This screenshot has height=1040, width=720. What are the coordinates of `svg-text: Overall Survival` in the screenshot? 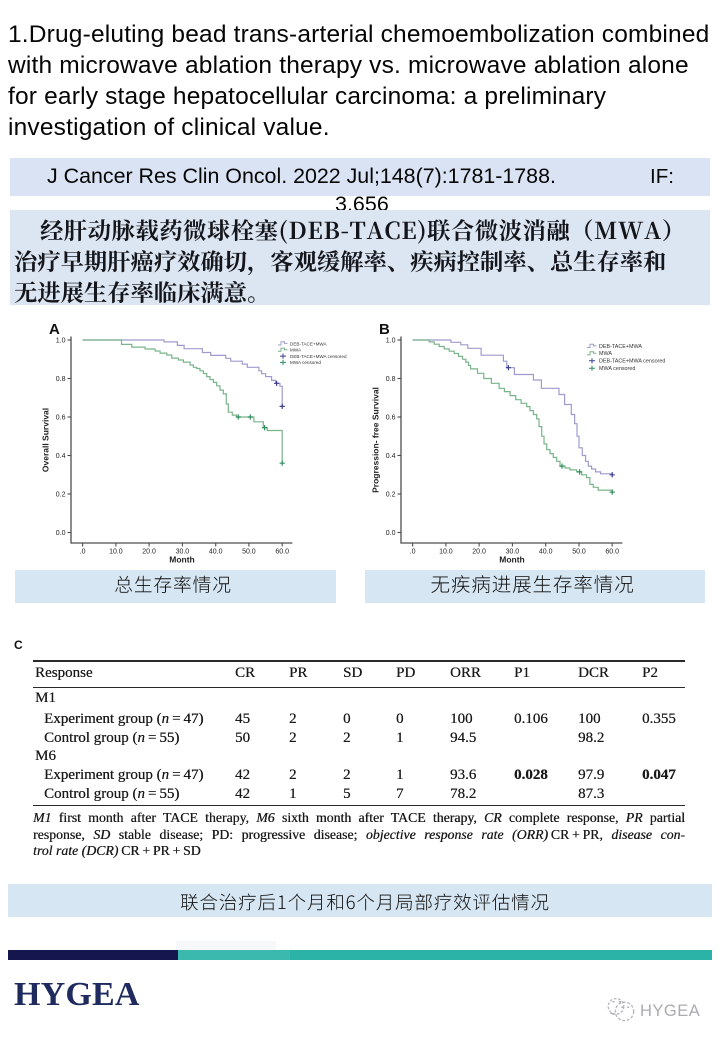 It's located at (46, 440).